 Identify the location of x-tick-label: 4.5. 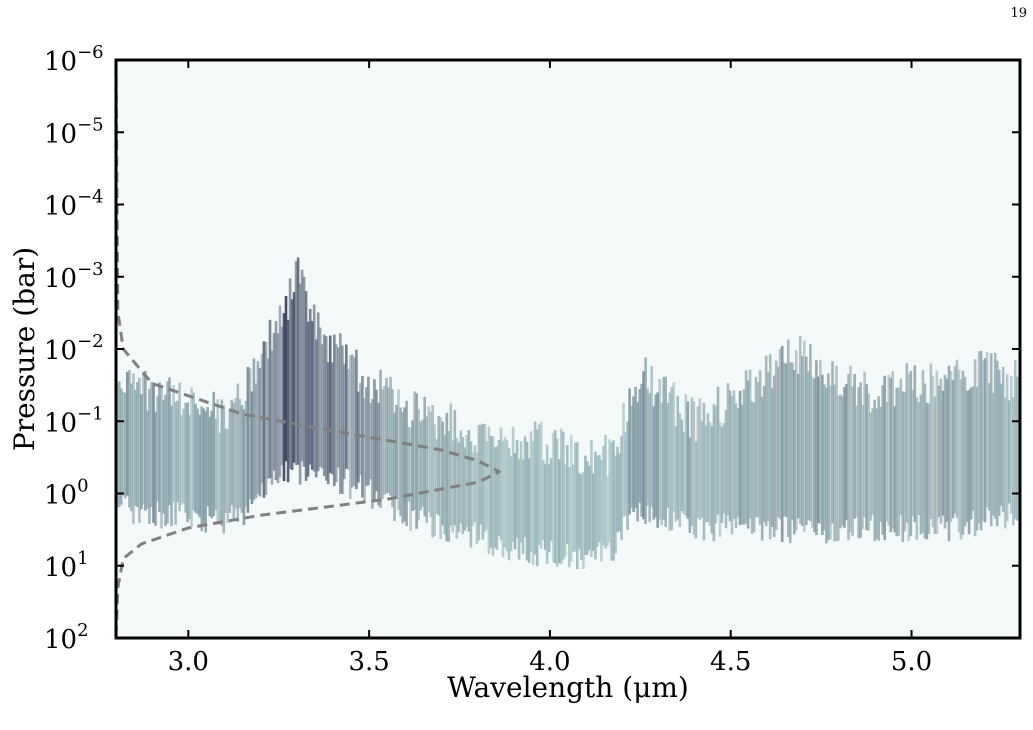
(730, 662).